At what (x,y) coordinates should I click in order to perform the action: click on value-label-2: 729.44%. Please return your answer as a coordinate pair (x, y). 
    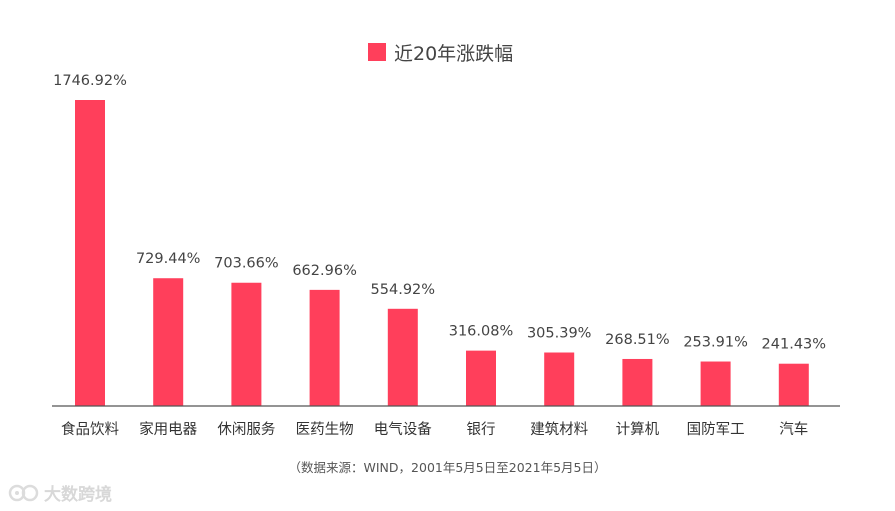
    Looking at the image, I should click on (168, 259).